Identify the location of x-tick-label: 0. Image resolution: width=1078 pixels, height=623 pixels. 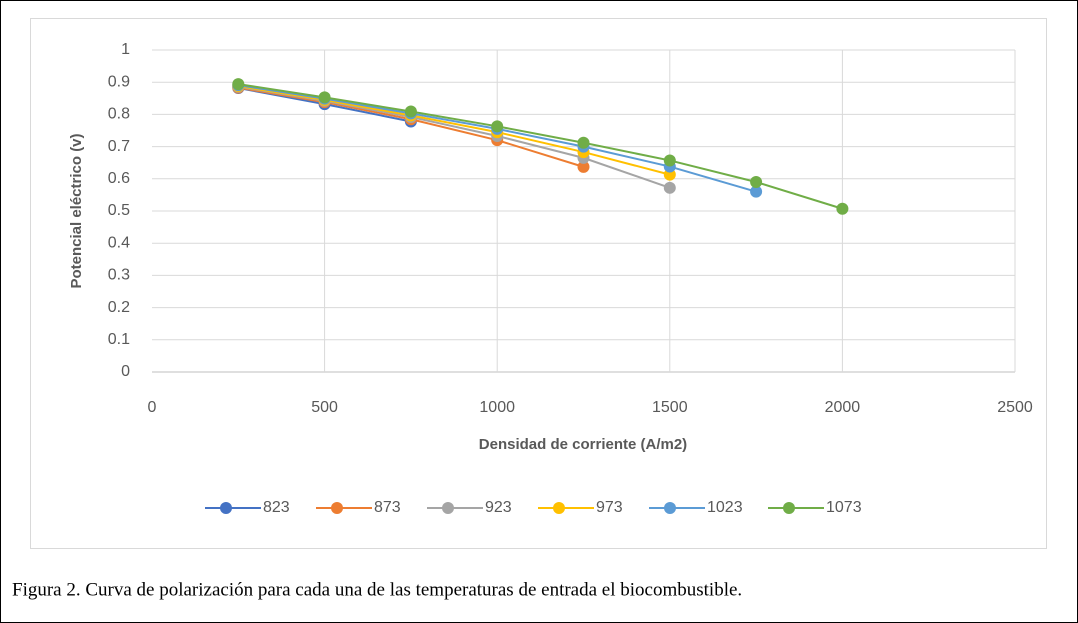
(152, 407).